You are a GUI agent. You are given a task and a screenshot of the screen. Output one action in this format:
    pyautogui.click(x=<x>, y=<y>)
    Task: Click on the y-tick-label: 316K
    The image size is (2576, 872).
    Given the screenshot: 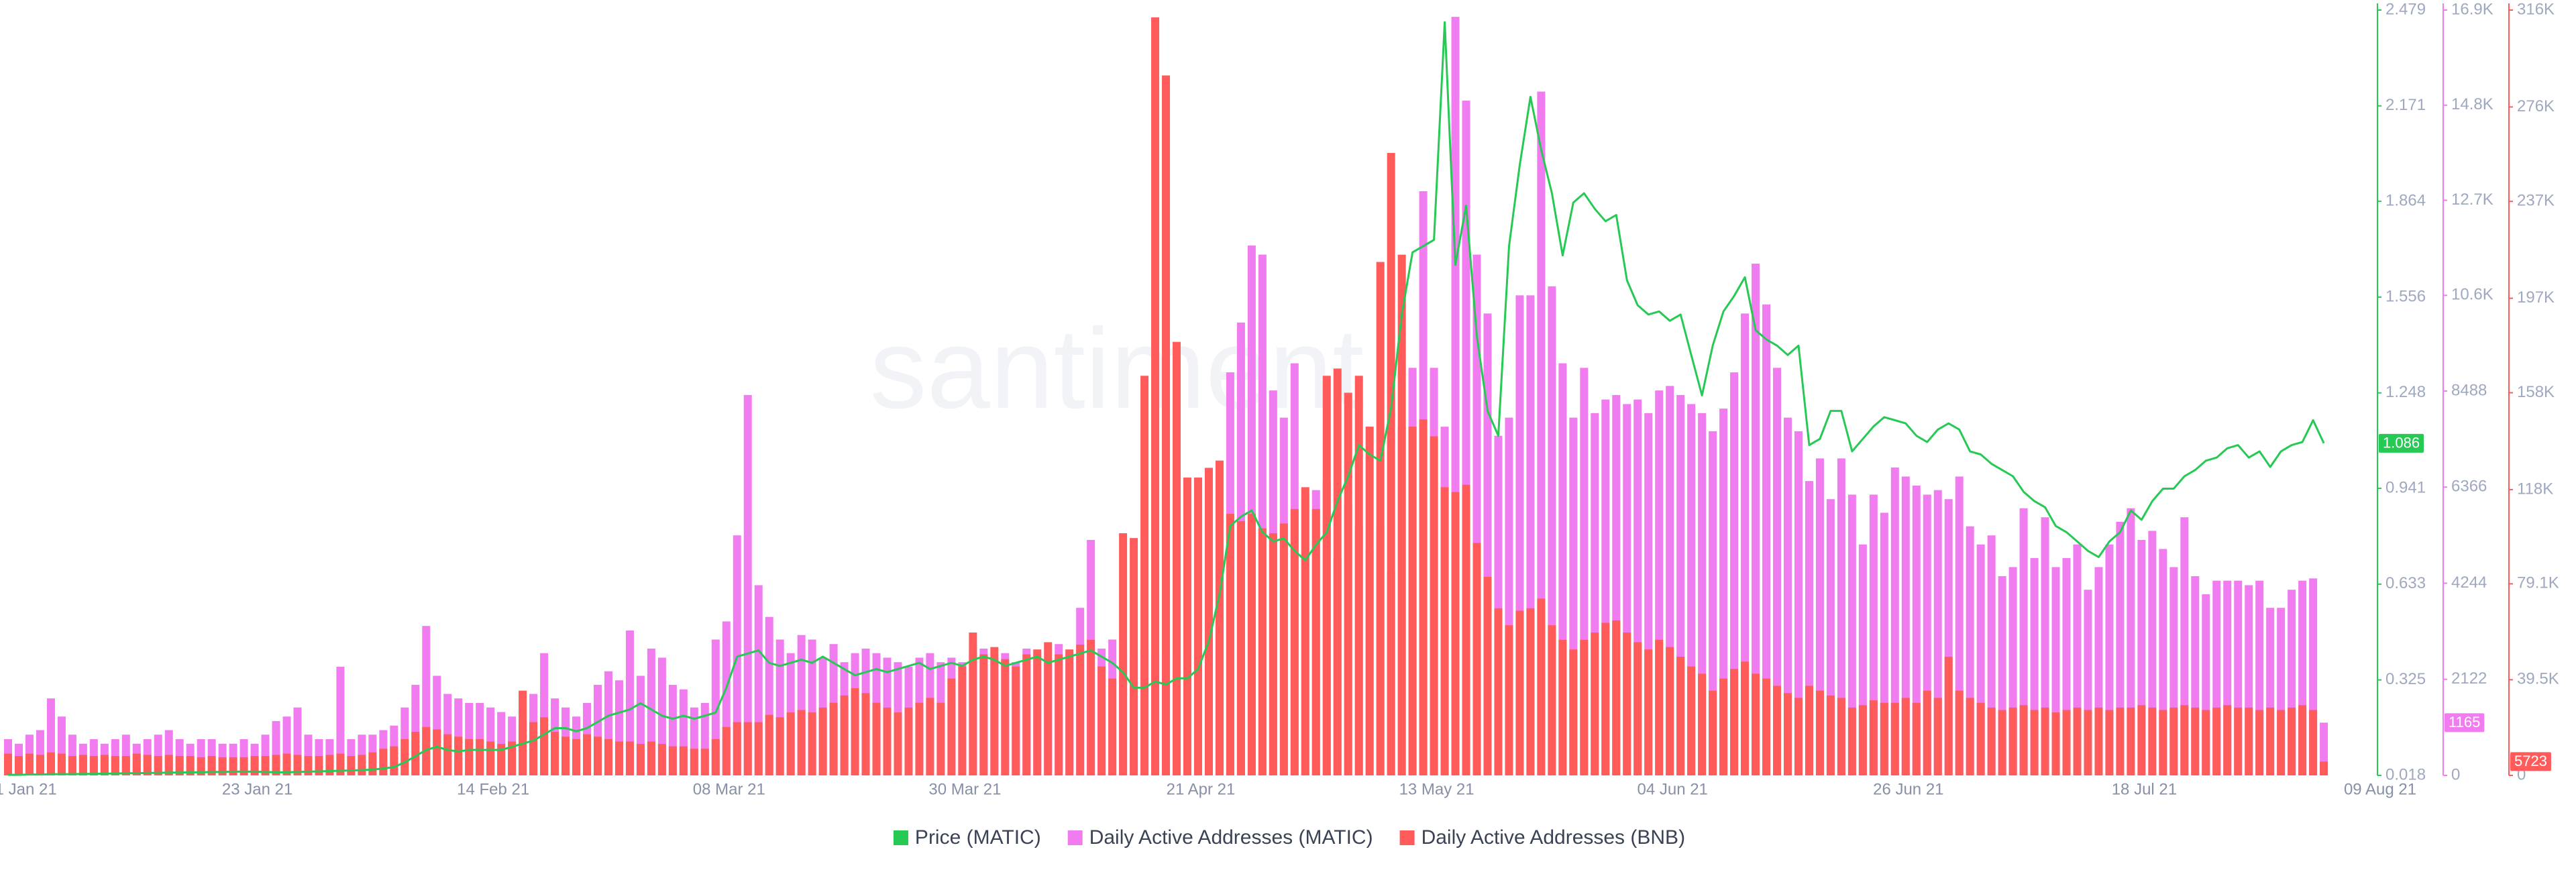 What is the action you would take?
    pyautogui.click(x=2536, y=9)
    